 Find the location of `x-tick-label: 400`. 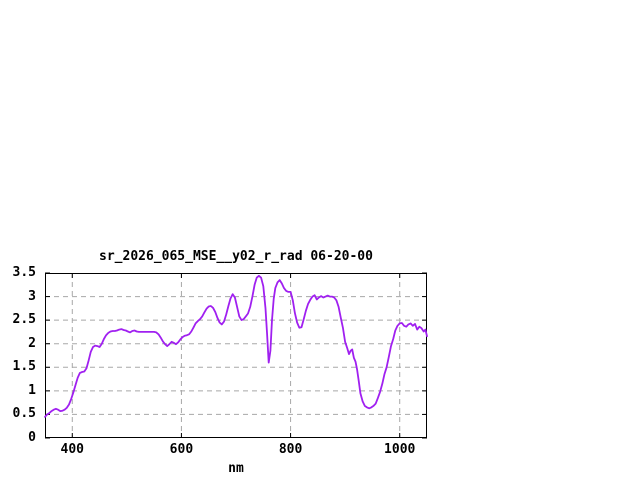

x-tick-label: 400 is located at coordinates (72, 449).